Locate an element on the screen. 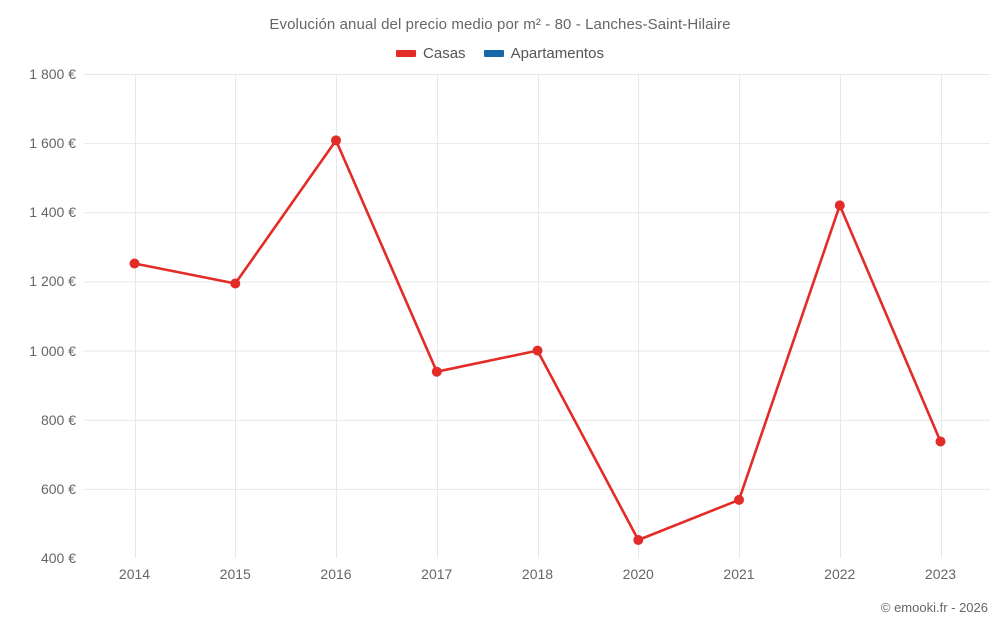 Image resolution: width=1000 pixels, height=625 pixels. x-axis-tick-label: 2021 is located at coordinates (739, 574).